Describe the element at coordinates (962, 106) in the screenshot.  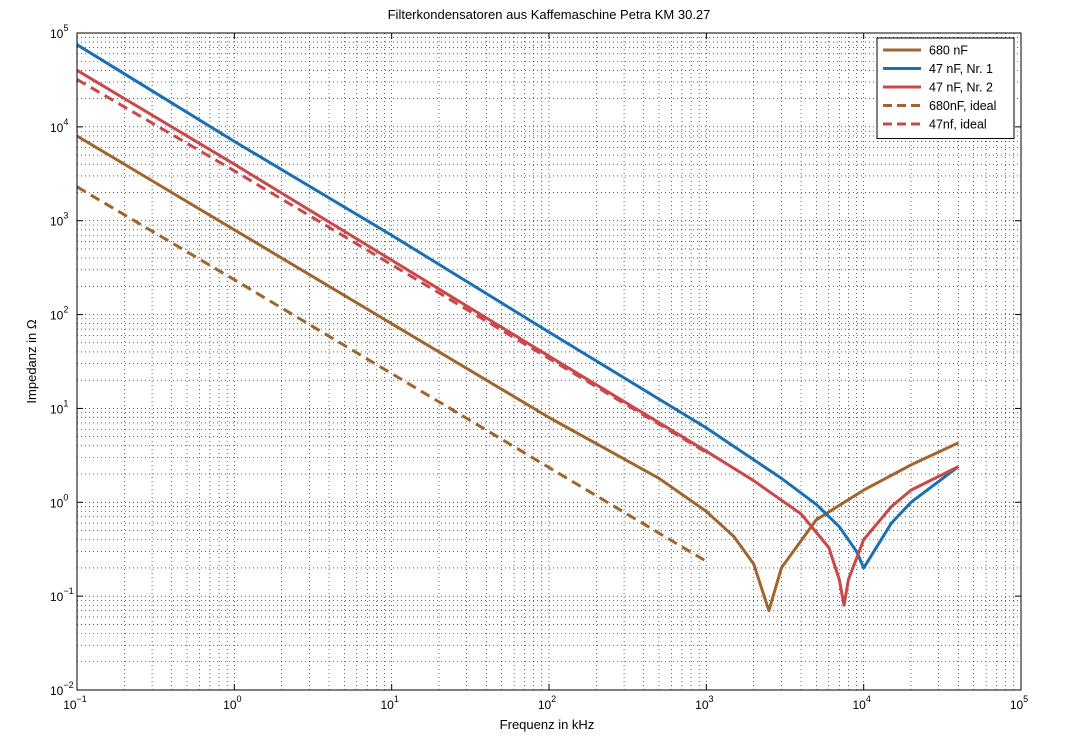
I see `legend-label: 680nF, ideal` at that location.